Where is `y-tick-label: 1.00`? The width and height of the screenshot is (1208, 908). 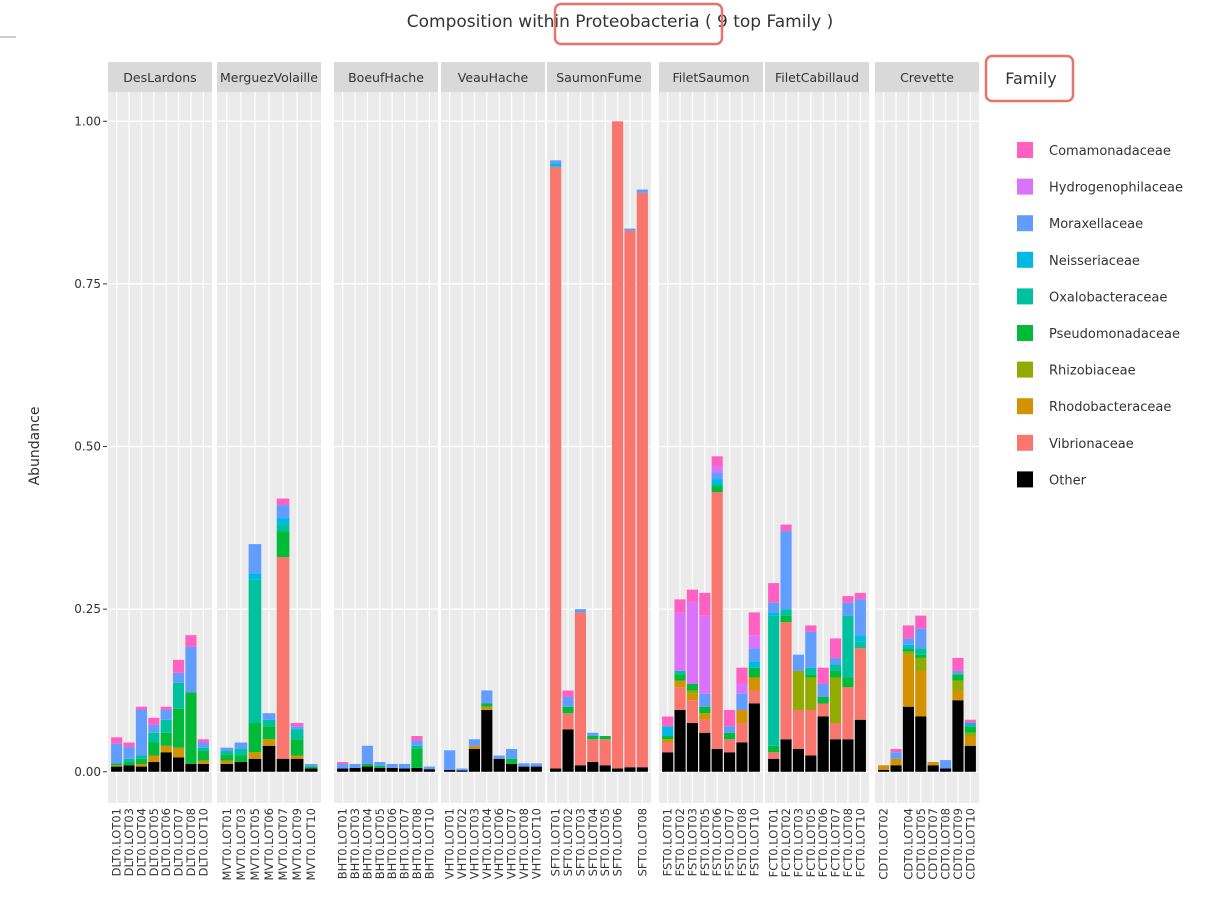 y-tick-label: 1.00 is located at coordinates (87, 121).